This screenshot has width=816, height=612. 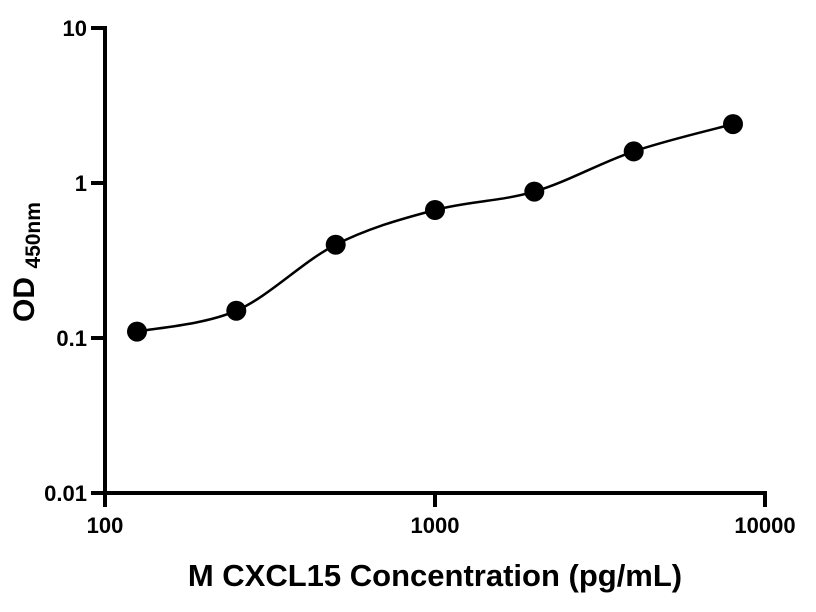 I want to click on x-tick-label: 100, so click(x=105, y=525).